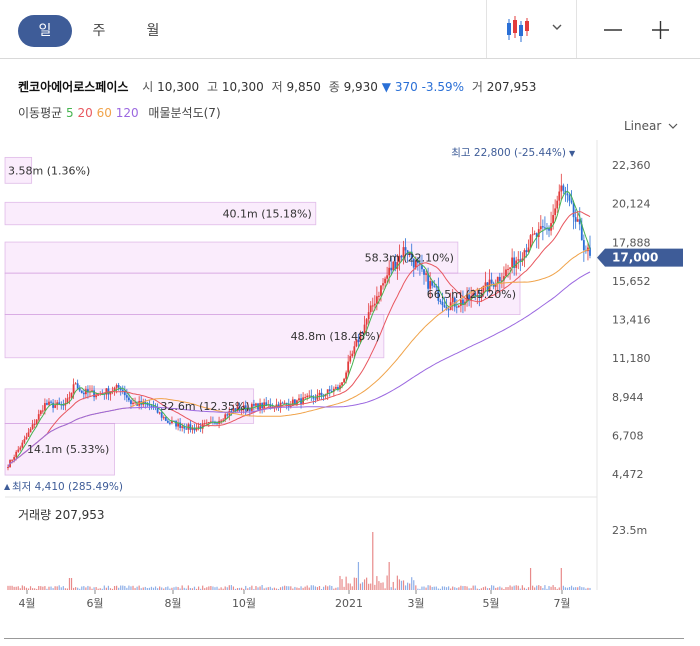 The width and height of the screenshot is (700, 646). Describe the element at coordinates (45, 31) in the screenshot. I see `tab-day: 일` at that location.